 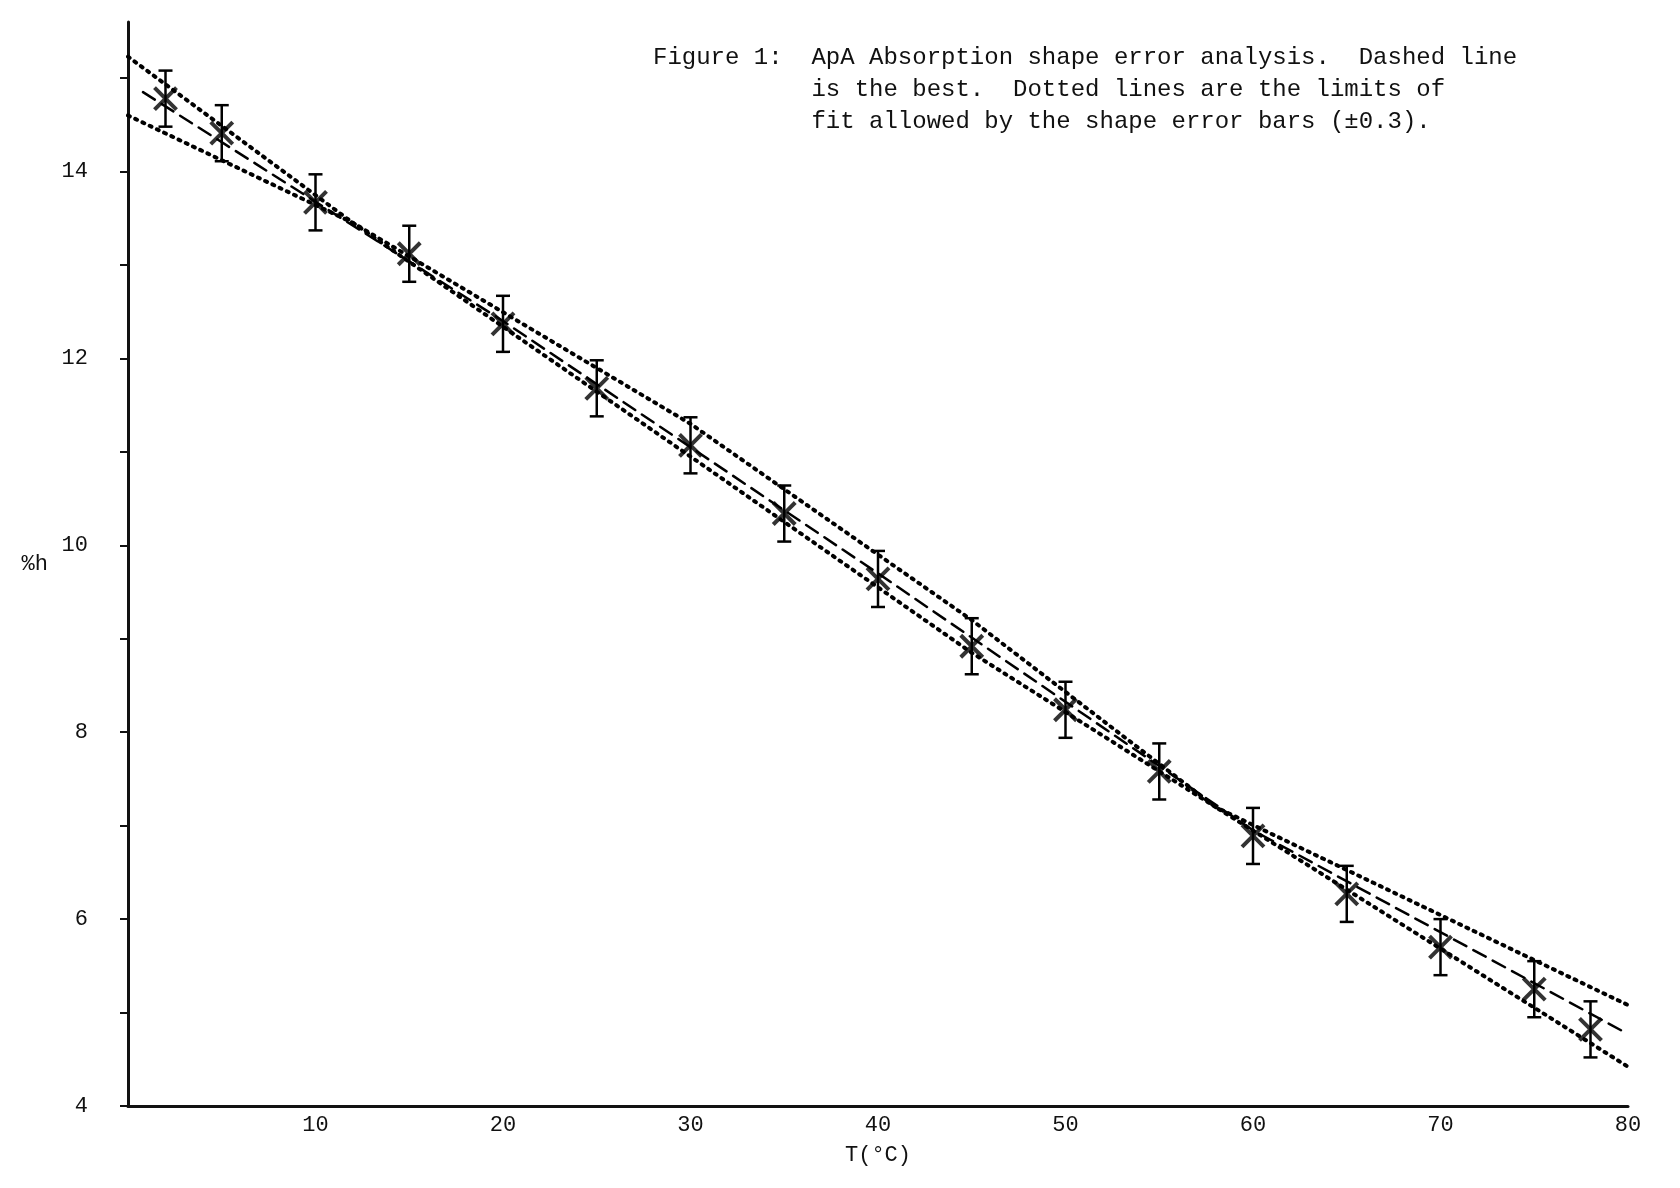 I want to click on x-tick-label: 10, so click(x=315, y=1125).